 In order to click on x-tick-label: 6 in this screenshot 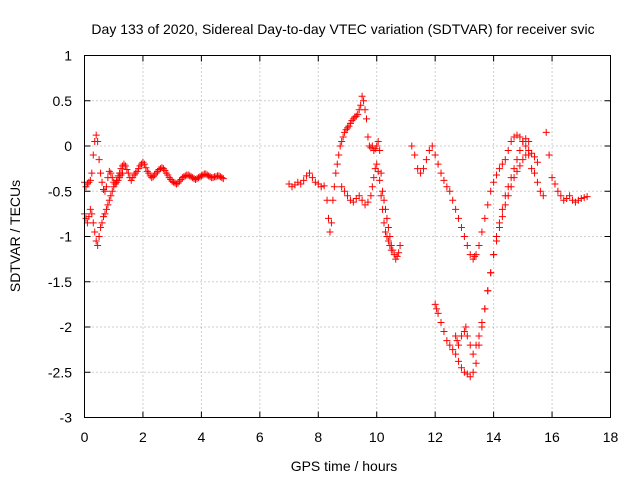, I will do `click(260, 437)`.